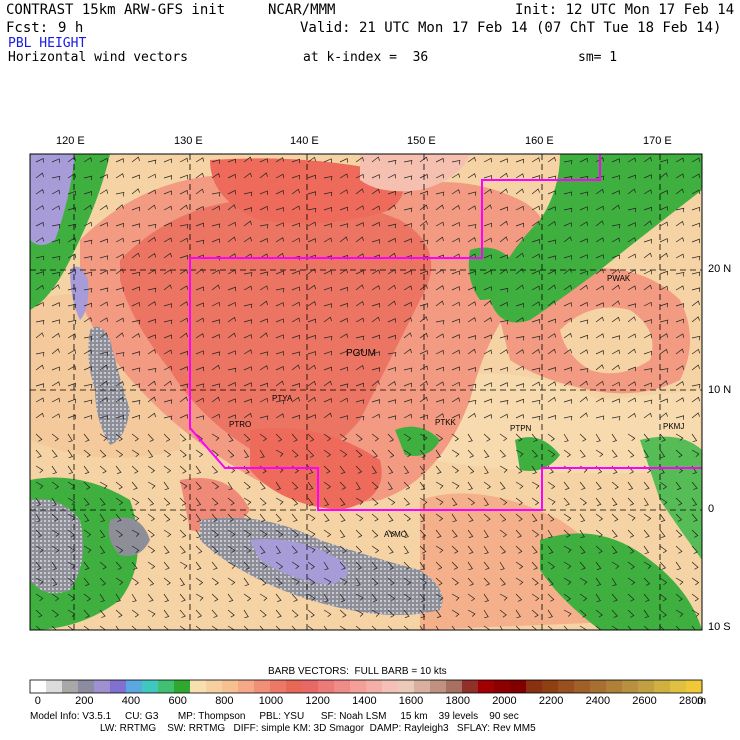  Describe the element at coordinates (37, 701) in the screenshot. I see `colorbar-tick-label: 0` at that location.